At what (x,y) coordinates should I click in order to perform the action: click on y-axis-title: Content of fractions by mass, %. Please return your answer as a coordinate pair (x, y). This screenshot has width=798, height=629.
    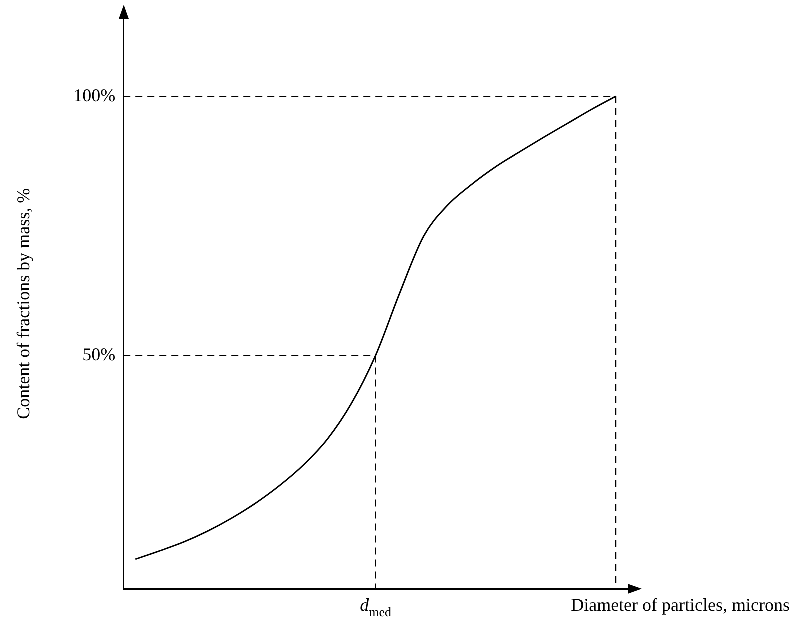
    Looking at the image, I should click on (24, 304).